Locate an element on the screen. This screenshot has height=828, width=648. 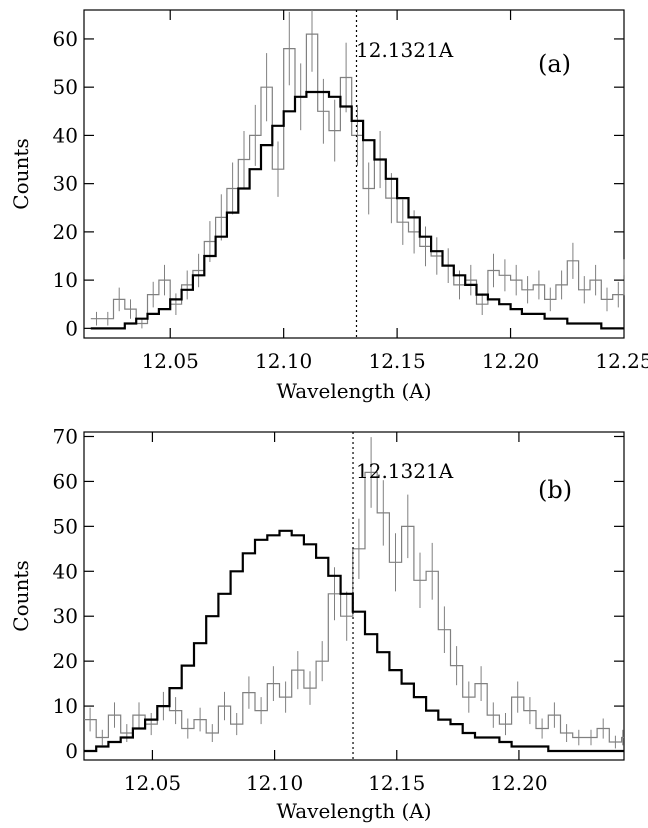
y-tick-label-b-5: 50 is located at coordinates (65, 526).